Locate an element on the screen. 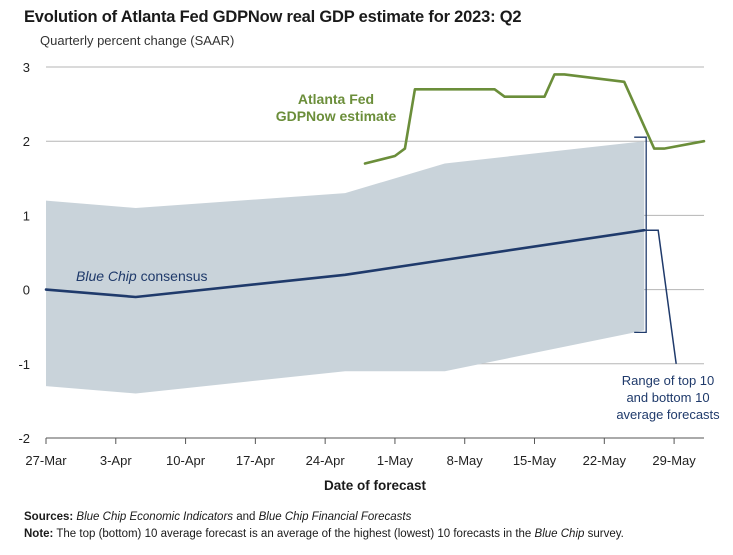  gdpnow-label-line2: GDPNow estimate is located at coordinates (336, 116).